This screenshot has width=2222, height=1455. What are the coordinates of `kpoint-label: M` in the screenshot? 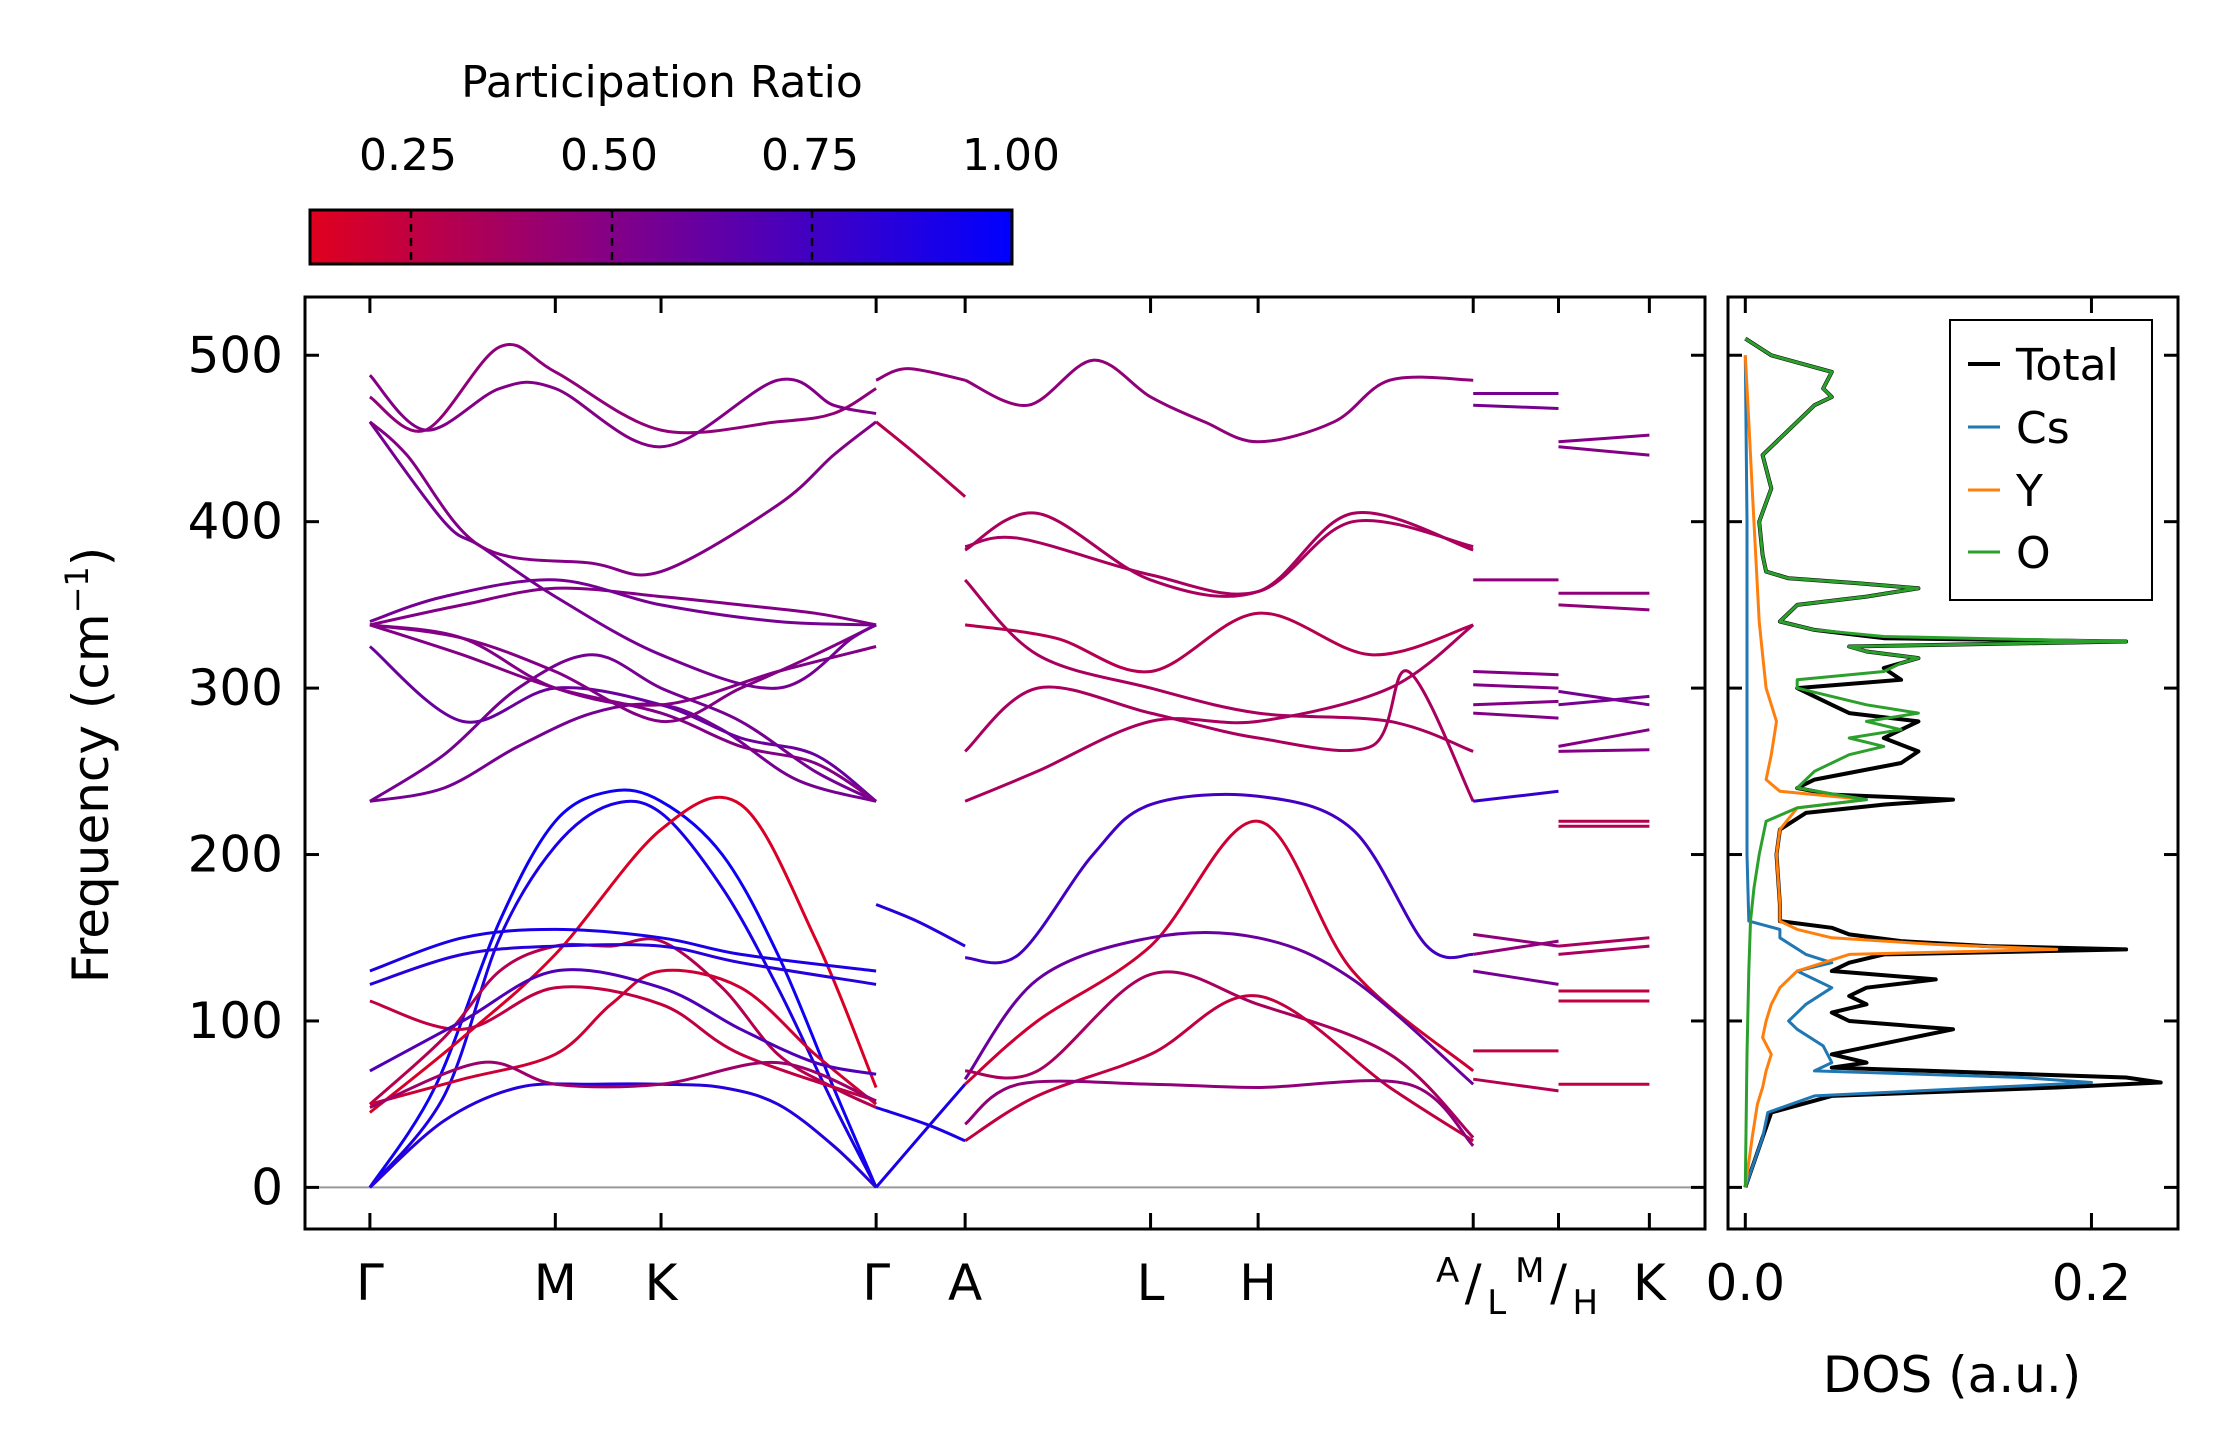 It's located at (555, 1283).